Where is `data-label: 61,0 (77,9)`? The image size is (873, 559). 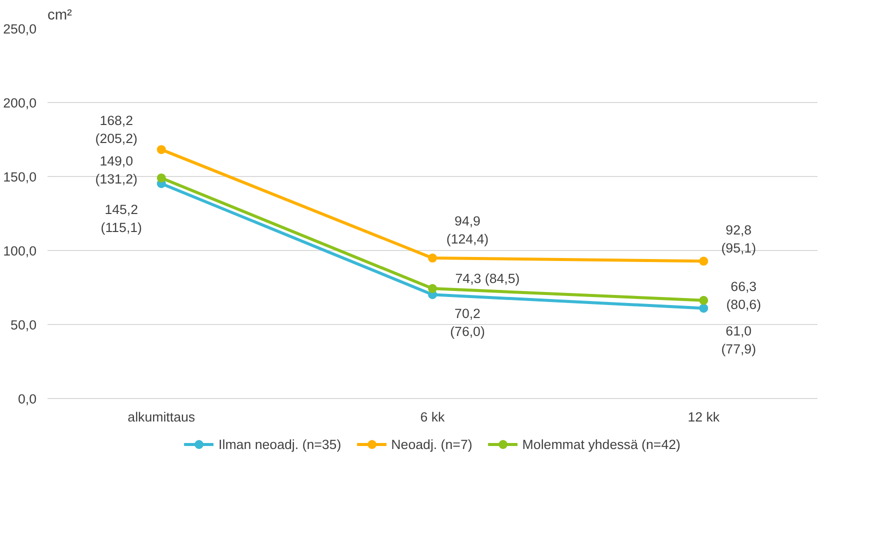 data-label: 61,0 (77,9) is located at coordinates (738, 340).